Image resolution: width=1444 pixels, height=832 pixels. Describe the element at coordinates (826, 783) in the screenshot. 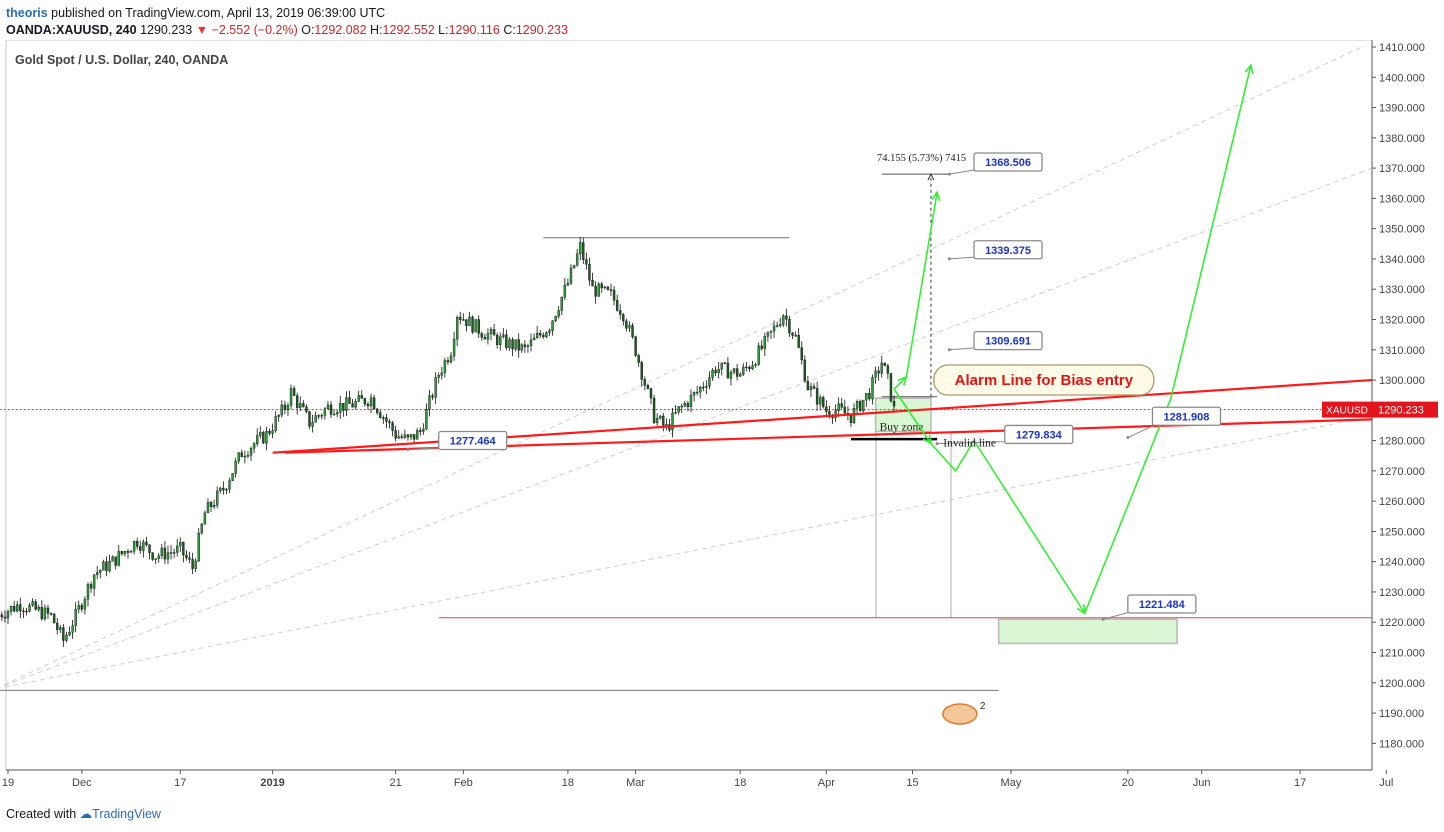

I see `x-tick-label: Apr` at that location.